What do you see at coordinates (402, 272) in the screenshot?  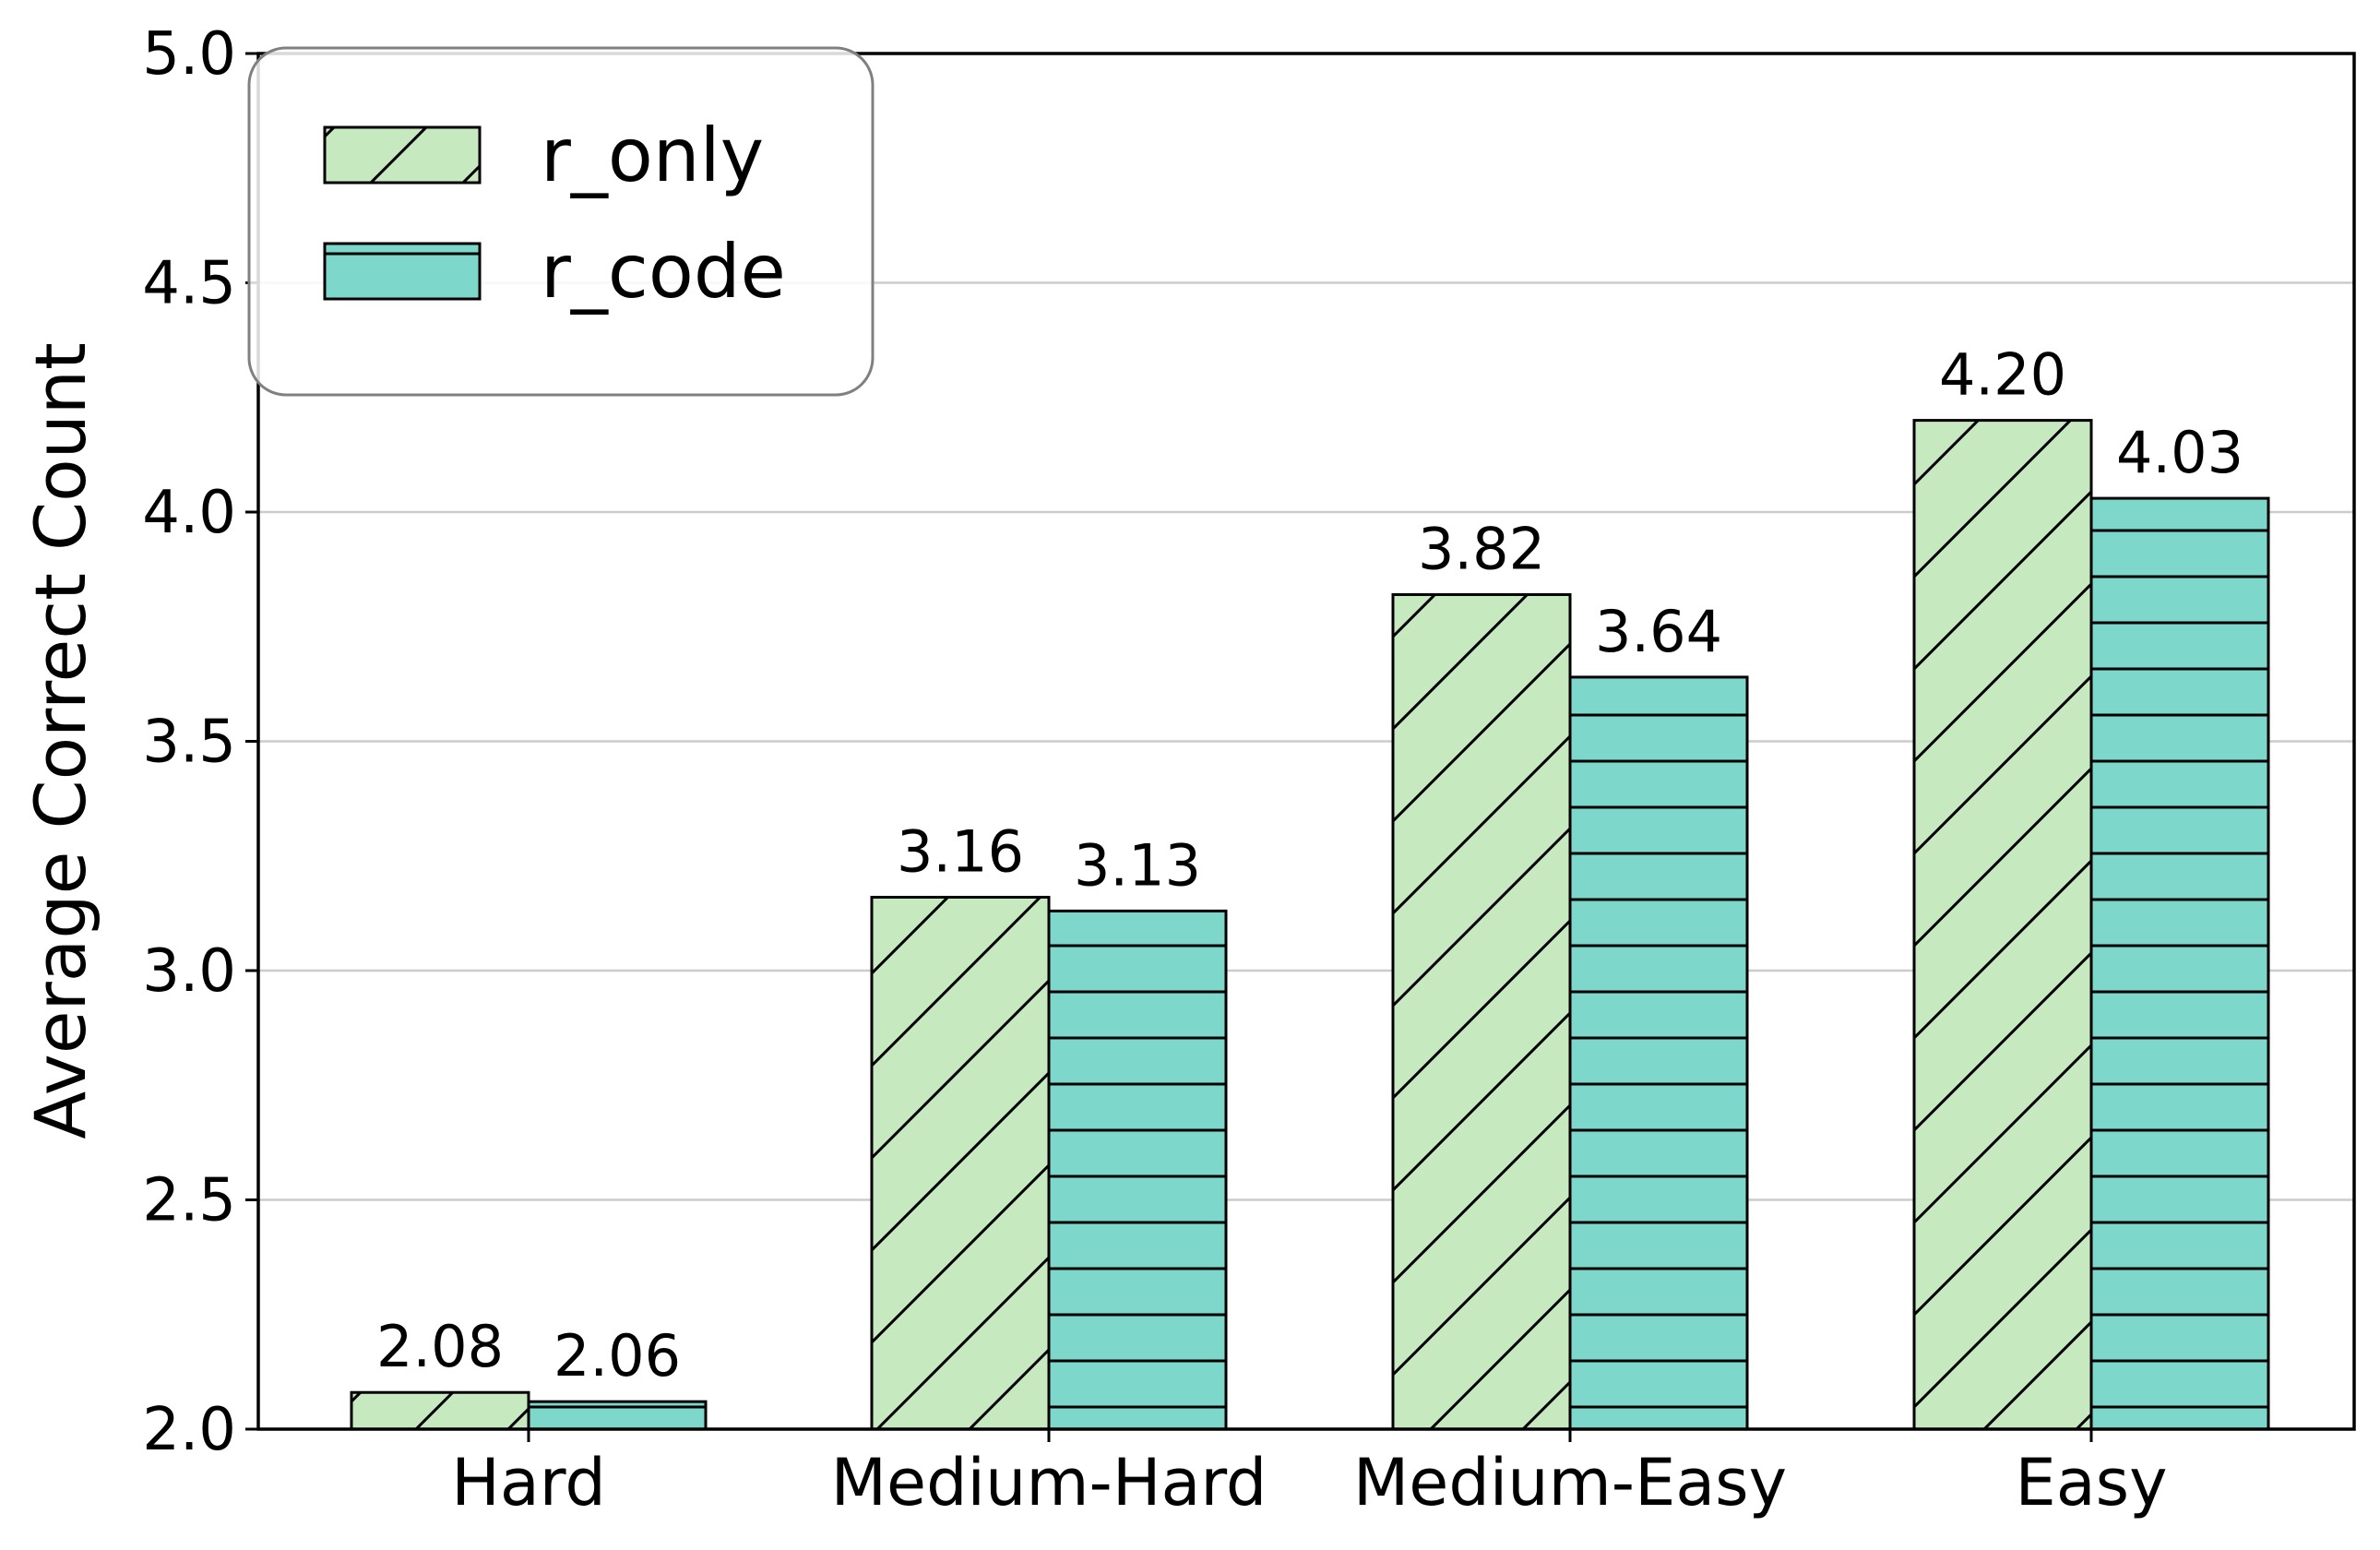 I see `legend-swatch-r-code` at bounding box center [402, 272].